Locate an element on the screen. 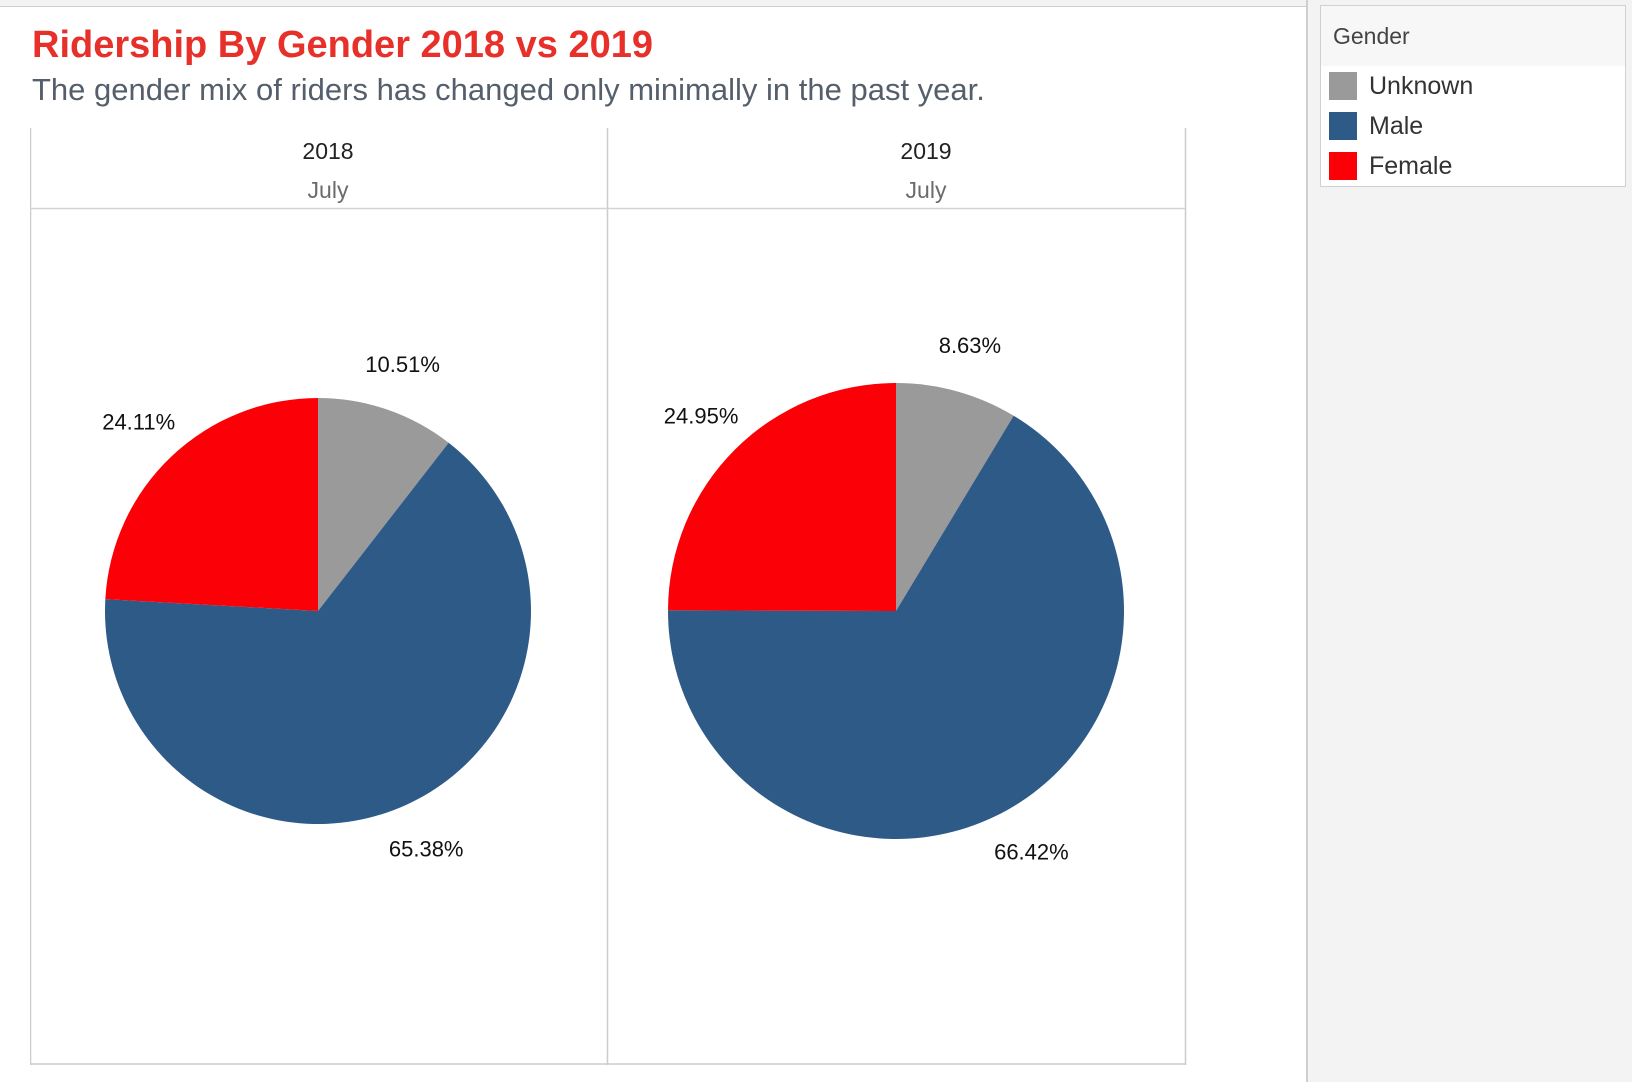 This screenshot has height=1082, width=1632. pie-label-male-2018: 65.38% is located at coordinates (426, 849).